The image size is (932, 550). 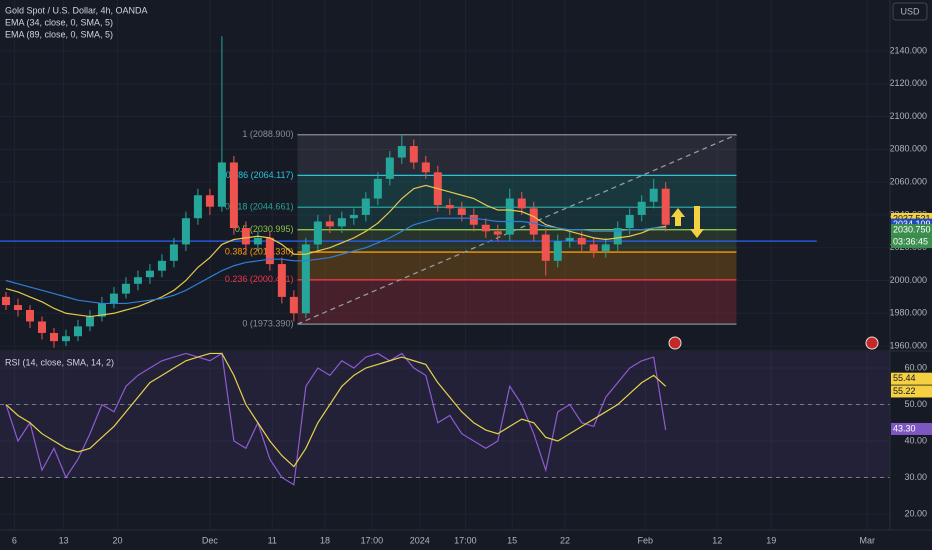 What do you see at coordinates (908, 50) in the screenshot?
I see `y-tick-label: 2140.000` at bounding box center [908, 50].